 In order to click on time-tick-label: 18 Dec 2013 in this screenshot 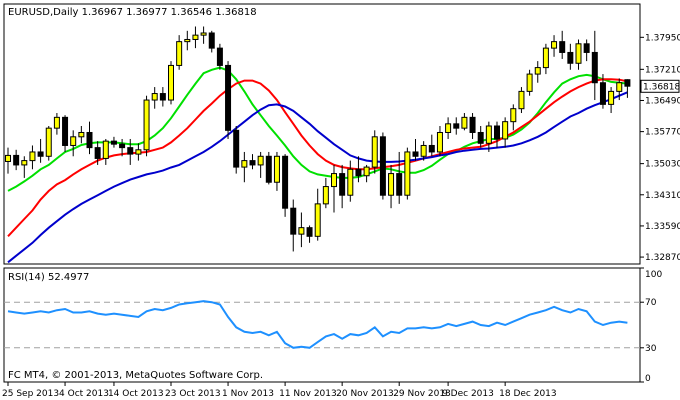, I will do `click(528, 394)`.